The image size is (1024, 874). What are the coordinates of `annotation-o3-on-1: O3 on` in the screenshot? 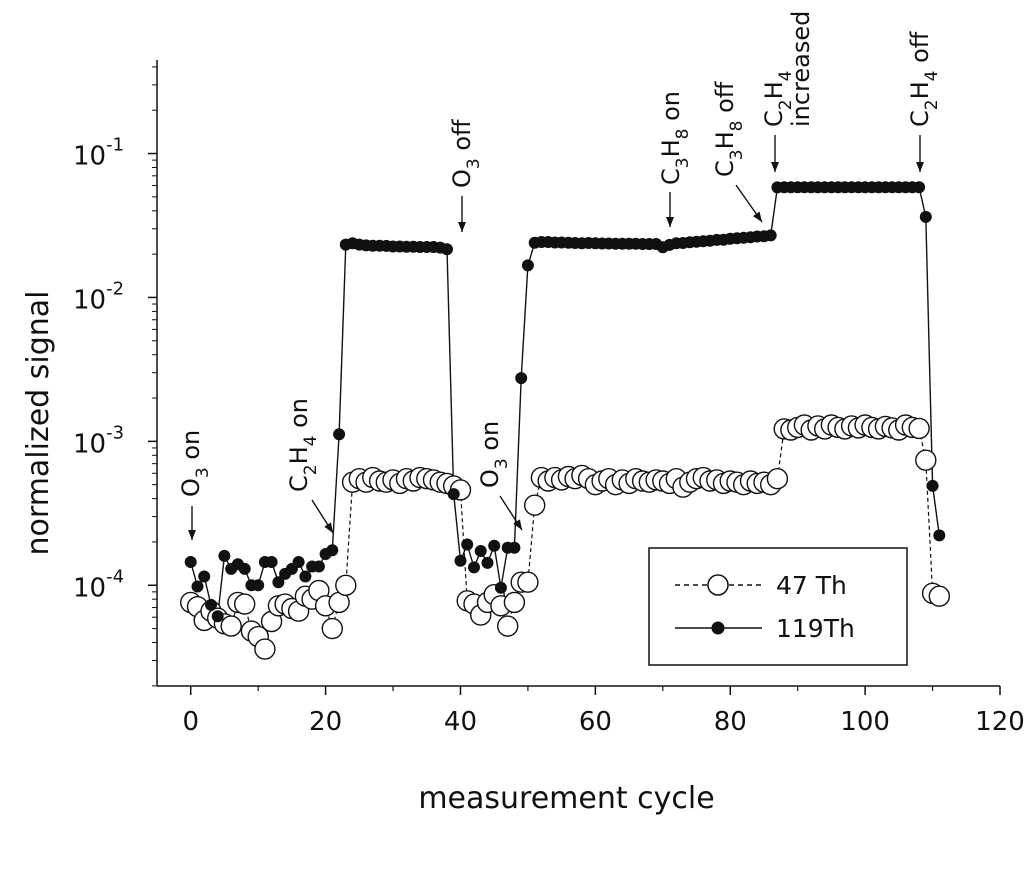 It's located at (195, 485).